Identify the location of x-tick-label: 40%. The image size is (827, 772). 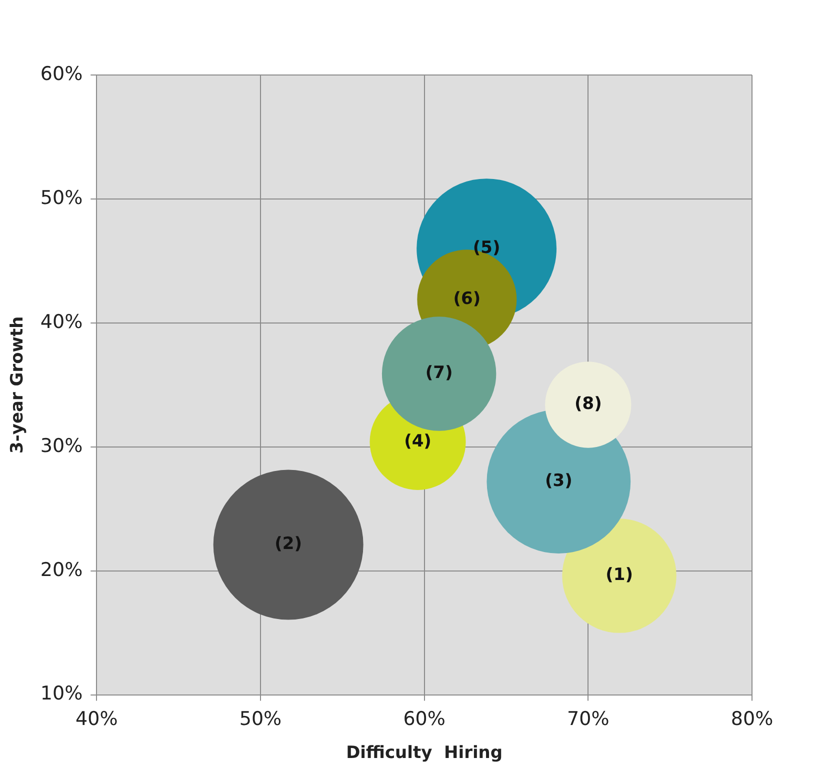
(97, 719).